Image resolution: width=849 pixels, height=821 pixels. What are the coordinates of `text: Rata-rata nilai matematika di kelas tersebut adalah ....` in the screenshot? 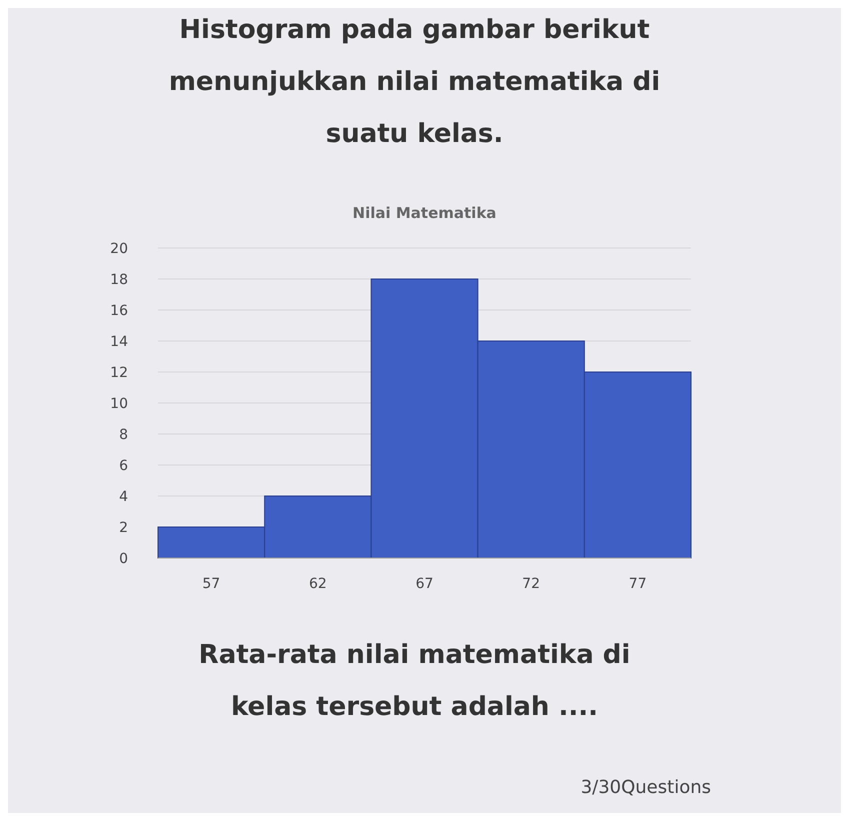 It's located at (414, 681).